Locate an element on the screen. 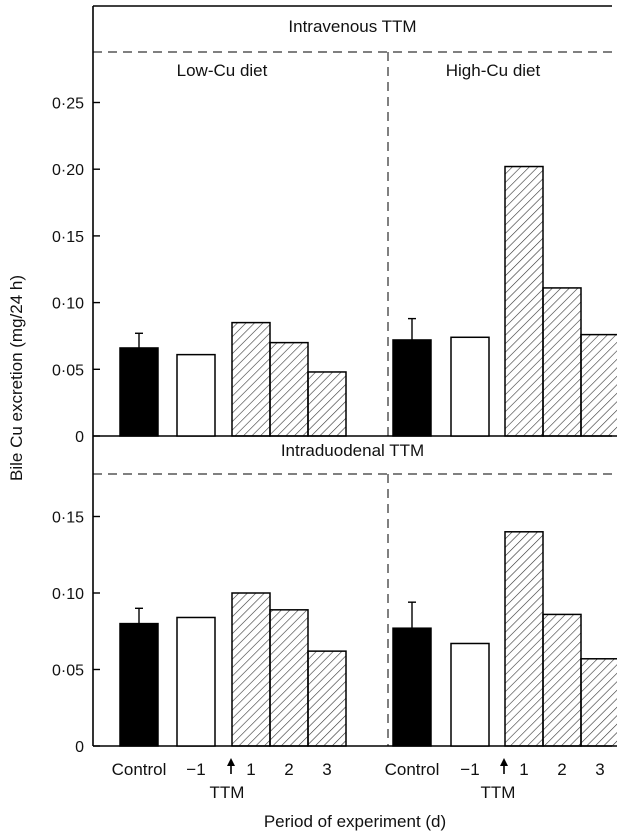 This screenshot has width=617, height=835. diet-label: Low-Cu diet is located at coordinates (222, 70).